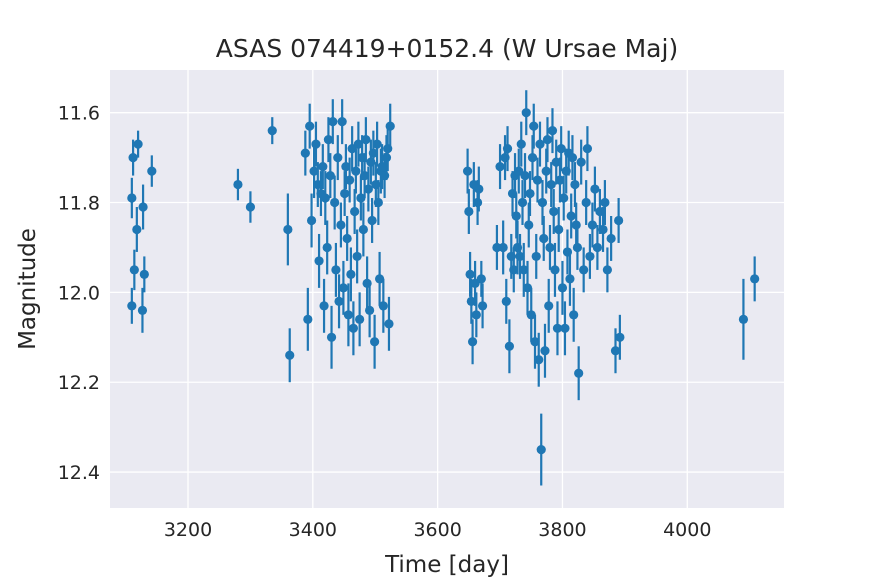 Image resolution: width=872 pixels, height=581 pixels. Describe the element at coordinates (313, 530) in the screenshot. I see `x-tick-label: 3400` at that location.